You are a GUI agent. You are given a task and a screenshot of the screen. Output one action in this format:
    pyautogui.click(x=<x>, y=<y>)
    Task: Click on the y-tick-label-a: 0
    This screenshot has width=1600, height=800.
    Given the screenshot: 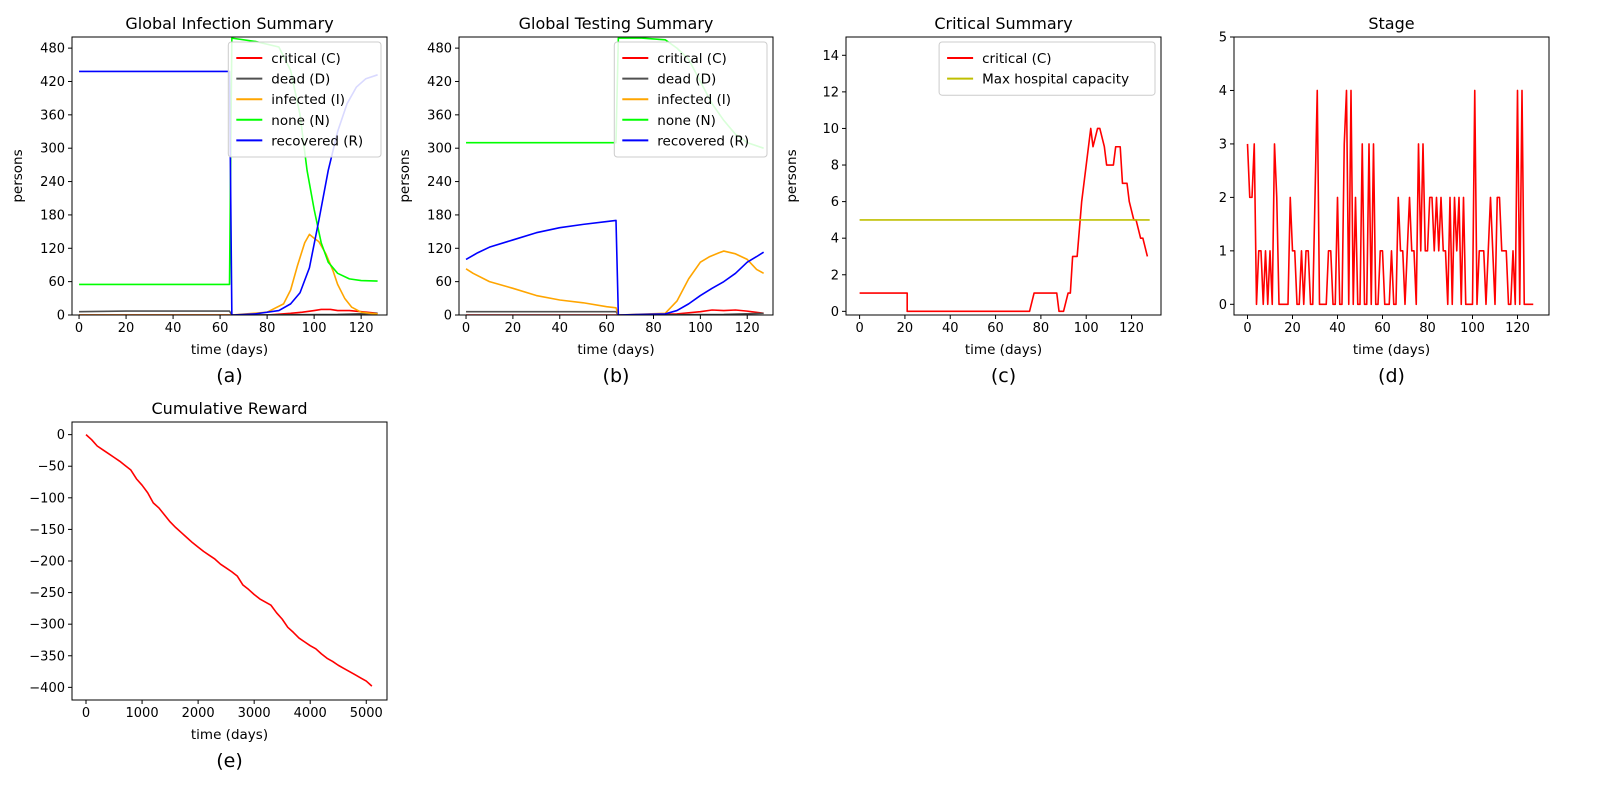 What is the action you would take?
    pyautogui.click(x=61, y=316)
    